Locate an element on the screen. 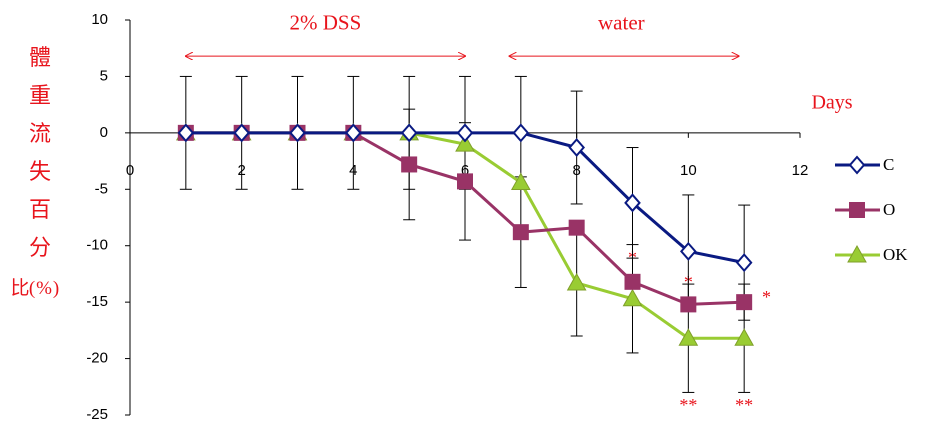  y-label-char: ( is located at coordinates (32, 288).